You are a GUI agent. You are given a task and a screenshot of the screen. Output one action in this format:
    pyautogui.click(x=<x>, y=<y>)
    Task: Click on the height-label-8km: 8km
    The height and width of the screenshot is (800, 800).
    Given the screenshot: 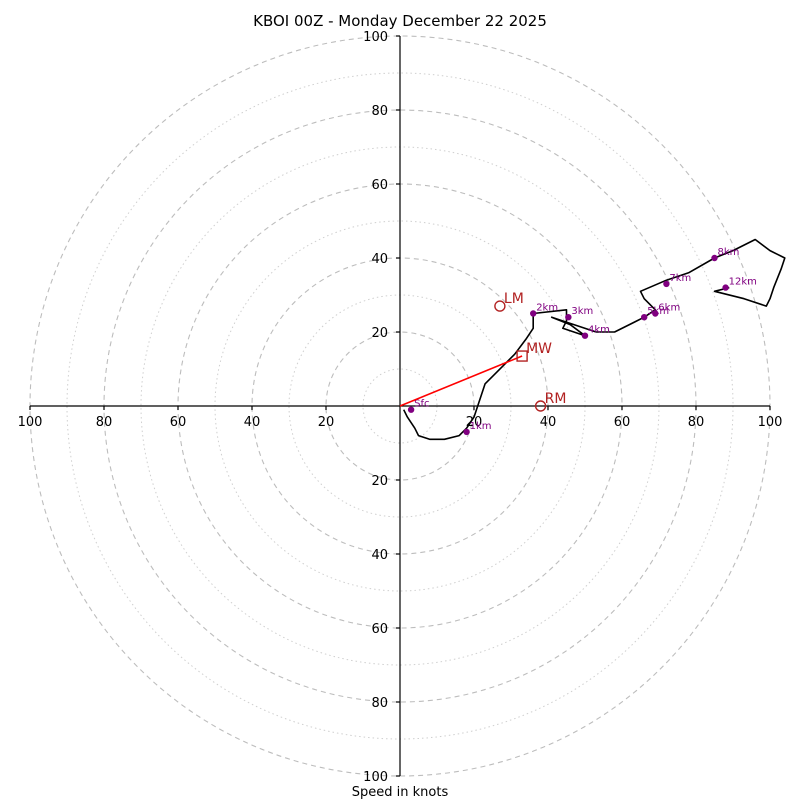 What is the action you would take?
    pyautogui.click(x=729, y=252)
    